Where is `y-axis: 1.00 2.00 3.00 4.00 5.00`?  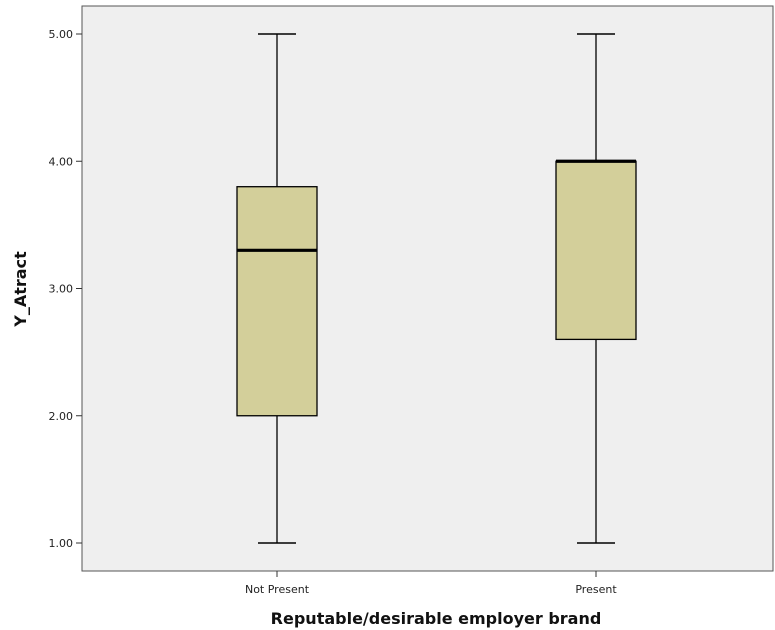
y-axis: 1.00 2.00 3.00 4.00 5.00 is located at coordinates (65, 289).